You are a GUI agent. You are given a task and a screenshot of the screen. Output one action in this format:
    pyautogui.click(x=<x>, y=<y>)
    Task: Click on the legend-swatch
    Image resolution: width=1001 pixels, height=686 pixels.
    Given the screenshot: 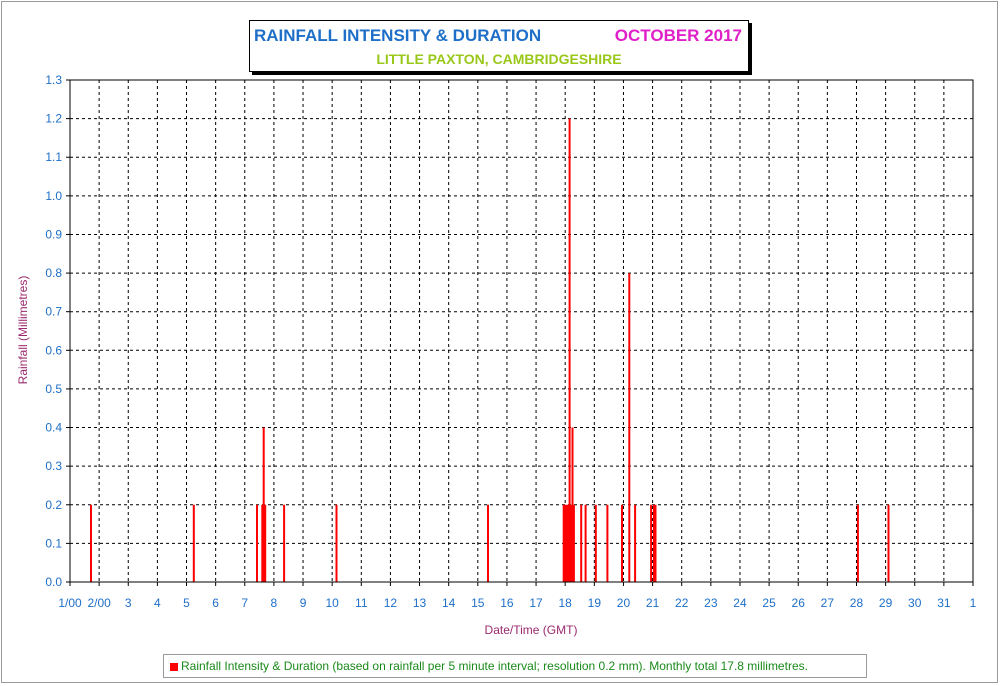 What is the action you would take?
    pyautogui.click(x=174, y=667)
    